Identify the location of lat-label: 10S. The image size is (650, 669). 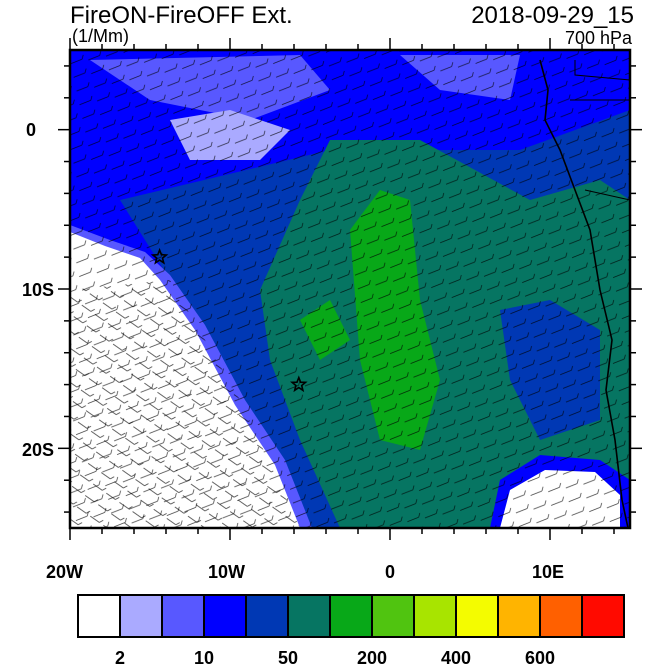
(38, 290).